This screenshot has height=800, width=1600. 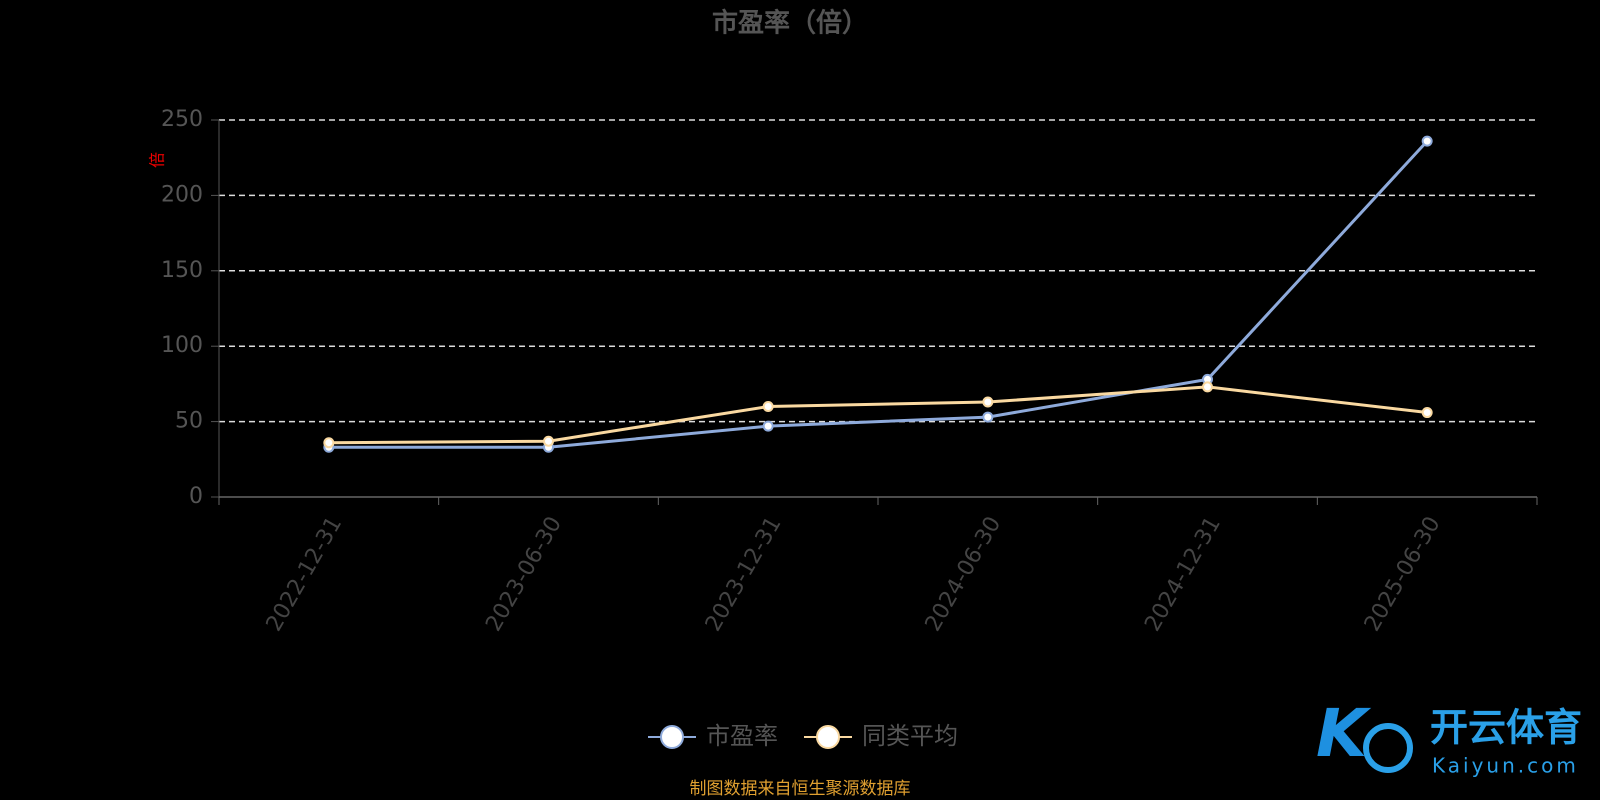 I want to click on legend-item: 同类平均, so click(x=881, y=736).